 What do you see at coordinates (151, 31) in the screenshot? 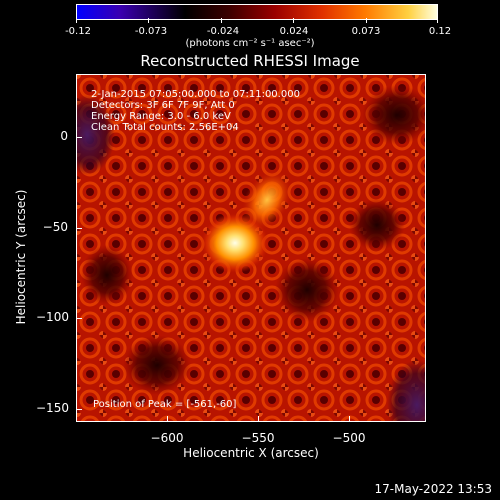
I see `colorbar-tick-label: -0.073` at bounding box center [151, 31].